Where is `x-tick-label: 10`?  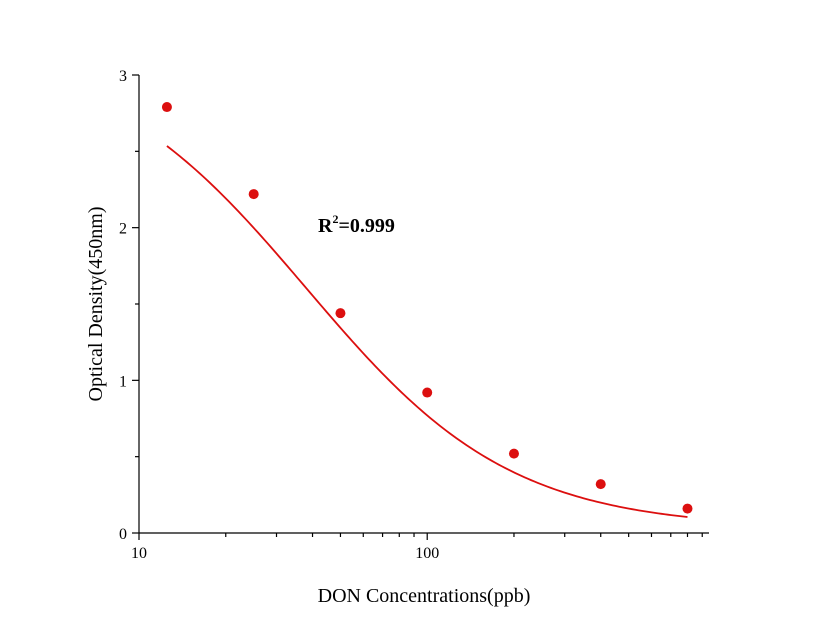
x-tick-label: 10 is located at coordinates (139, 553).